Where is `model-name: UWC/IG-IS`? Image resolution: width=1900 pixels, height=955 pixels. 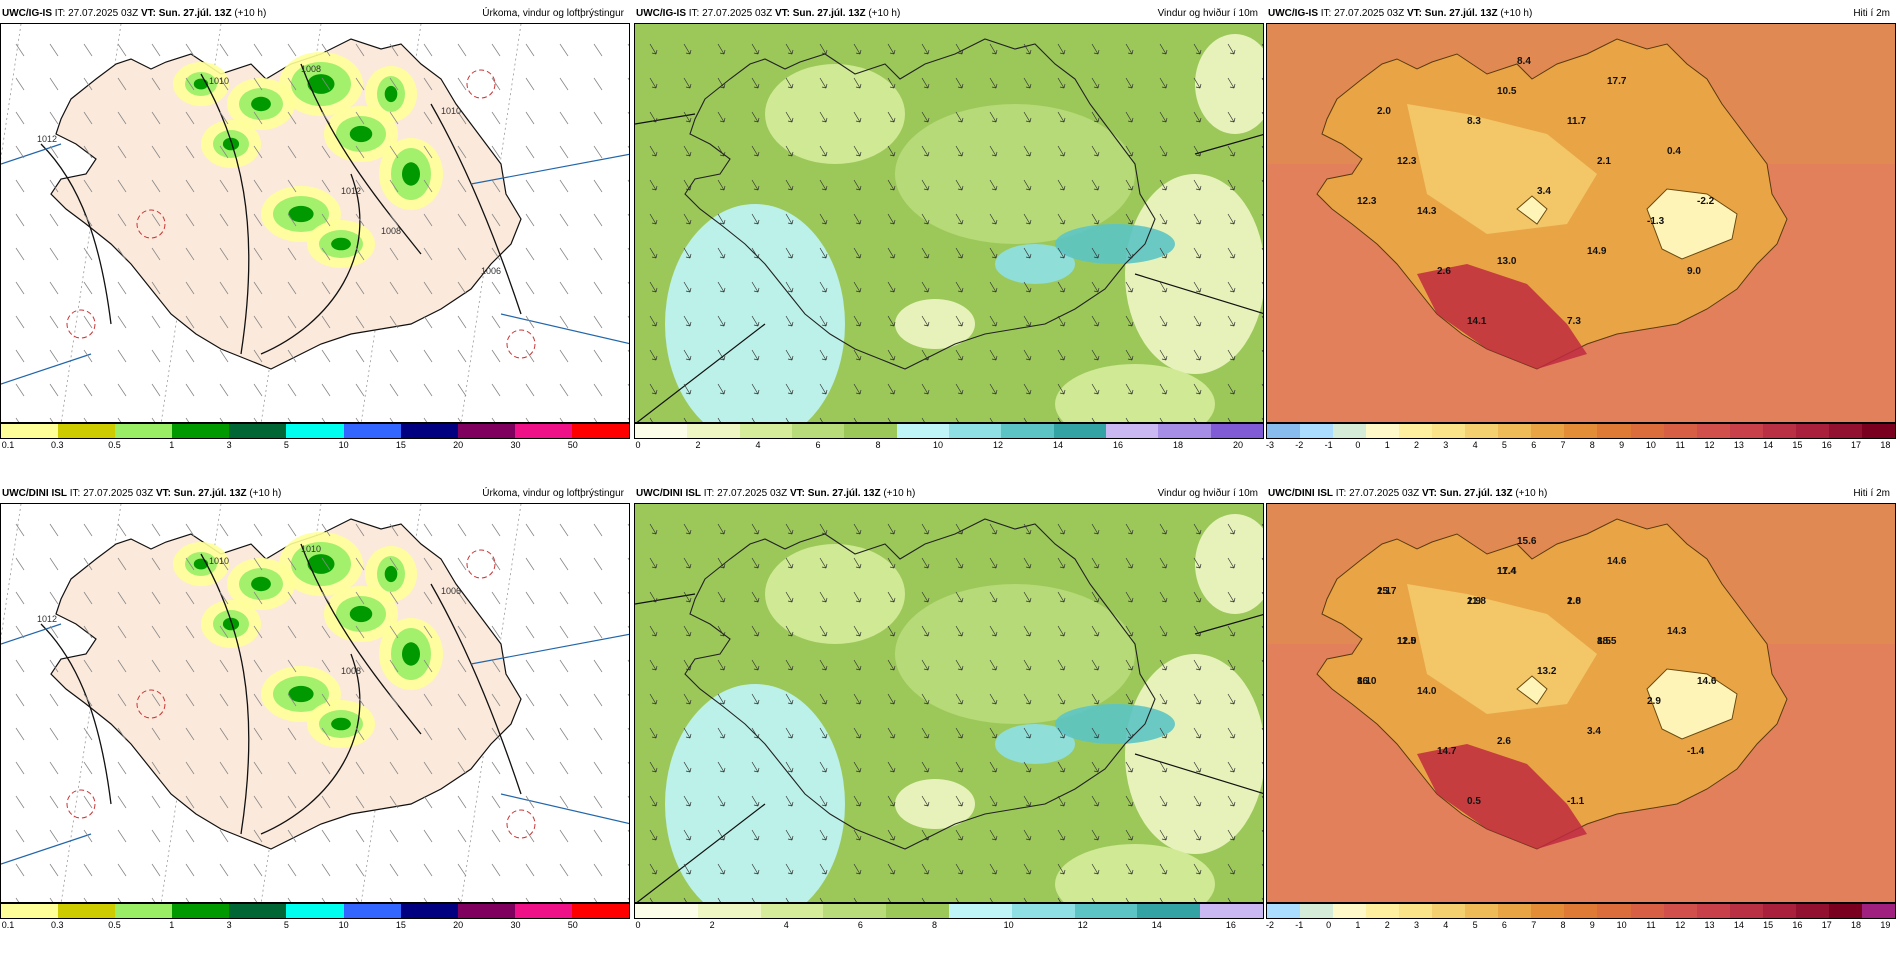
model-name: UWC/IG-IS is located at coordinates (27, 13).